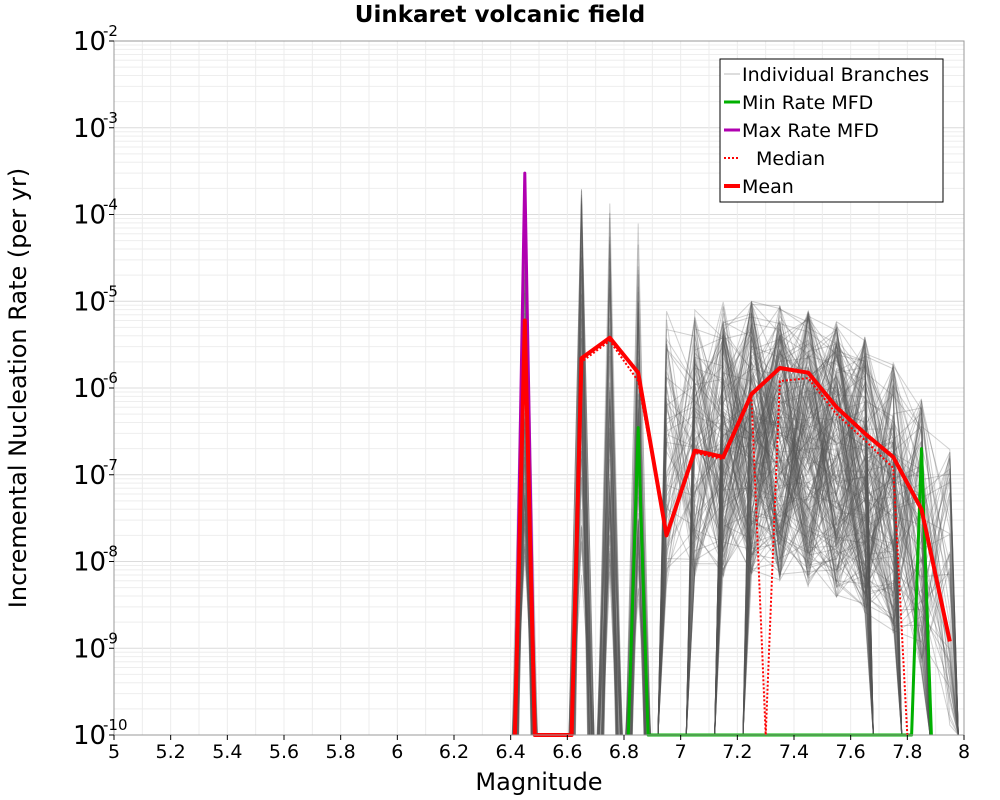  What do you see at coordinates (851, 752) in the screenshot?
I see `x-tick-label: 7.6` at bounding box center [851, 752].